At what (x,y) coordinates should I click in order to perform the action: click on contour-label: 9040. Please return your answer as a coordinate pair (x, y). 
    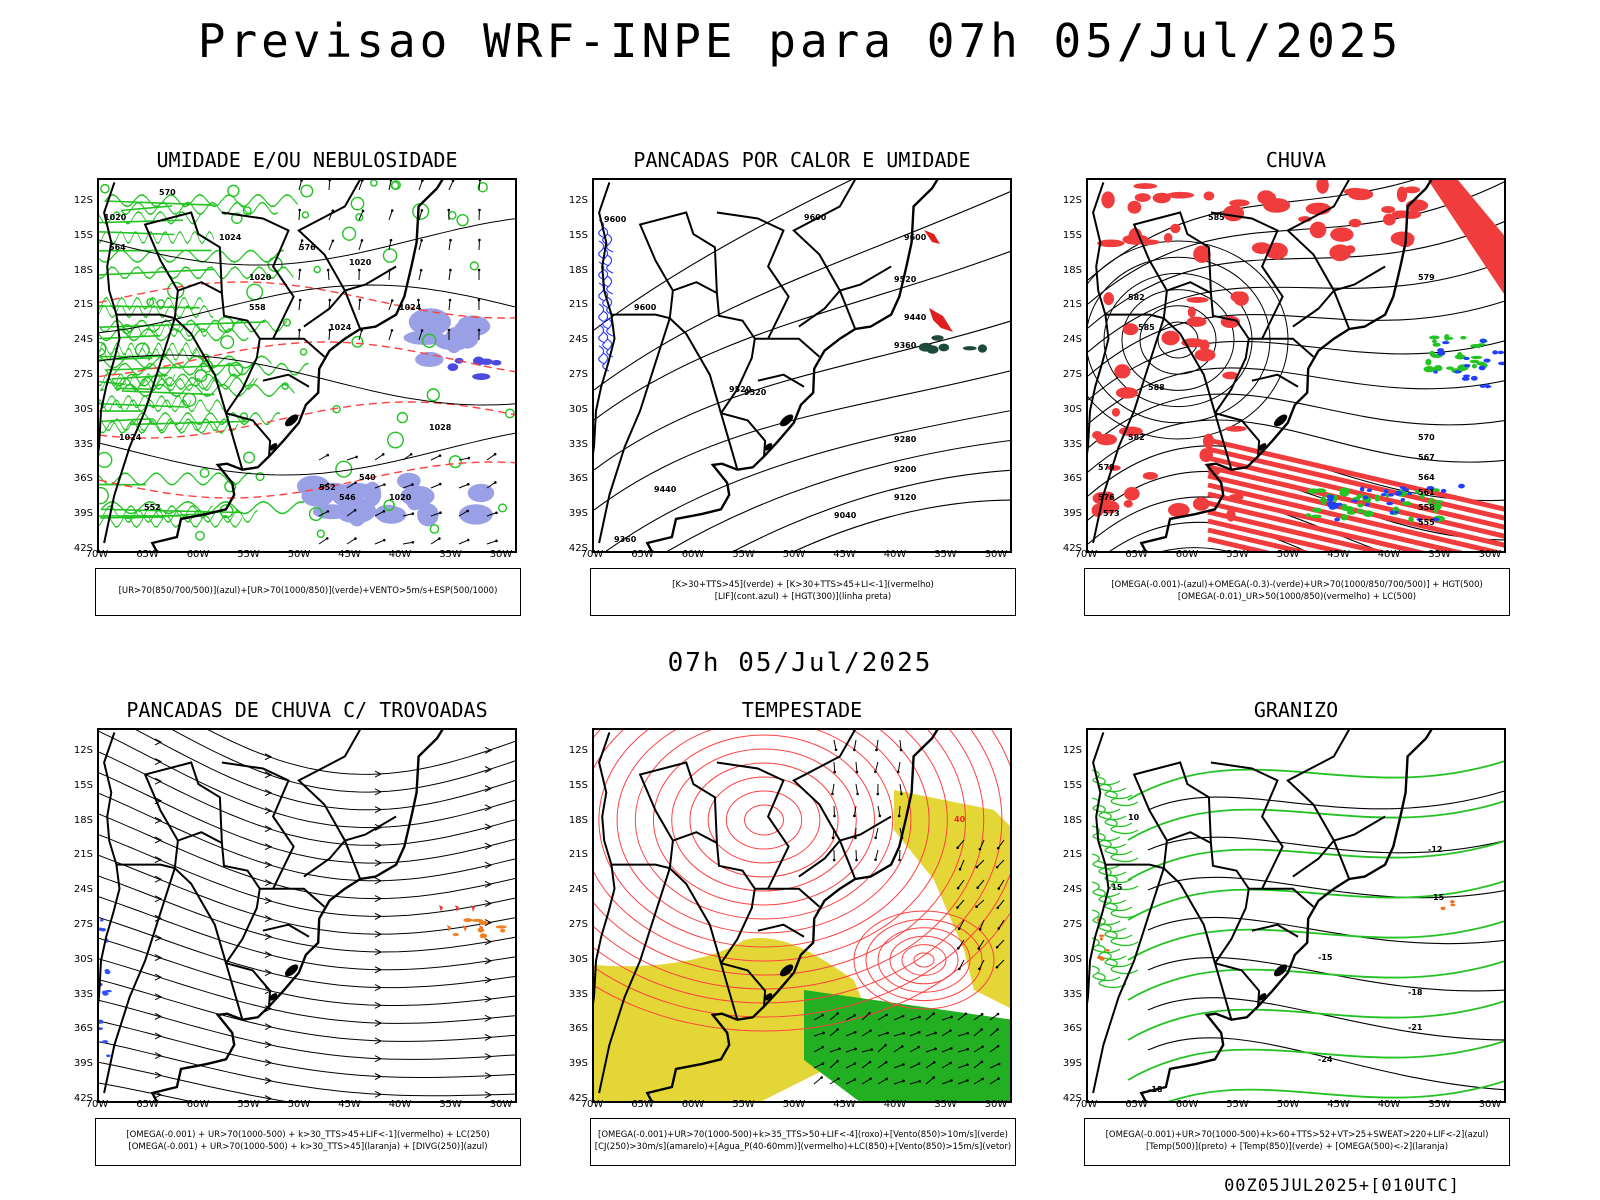
    Looking at the image, I should click on (845, 515).